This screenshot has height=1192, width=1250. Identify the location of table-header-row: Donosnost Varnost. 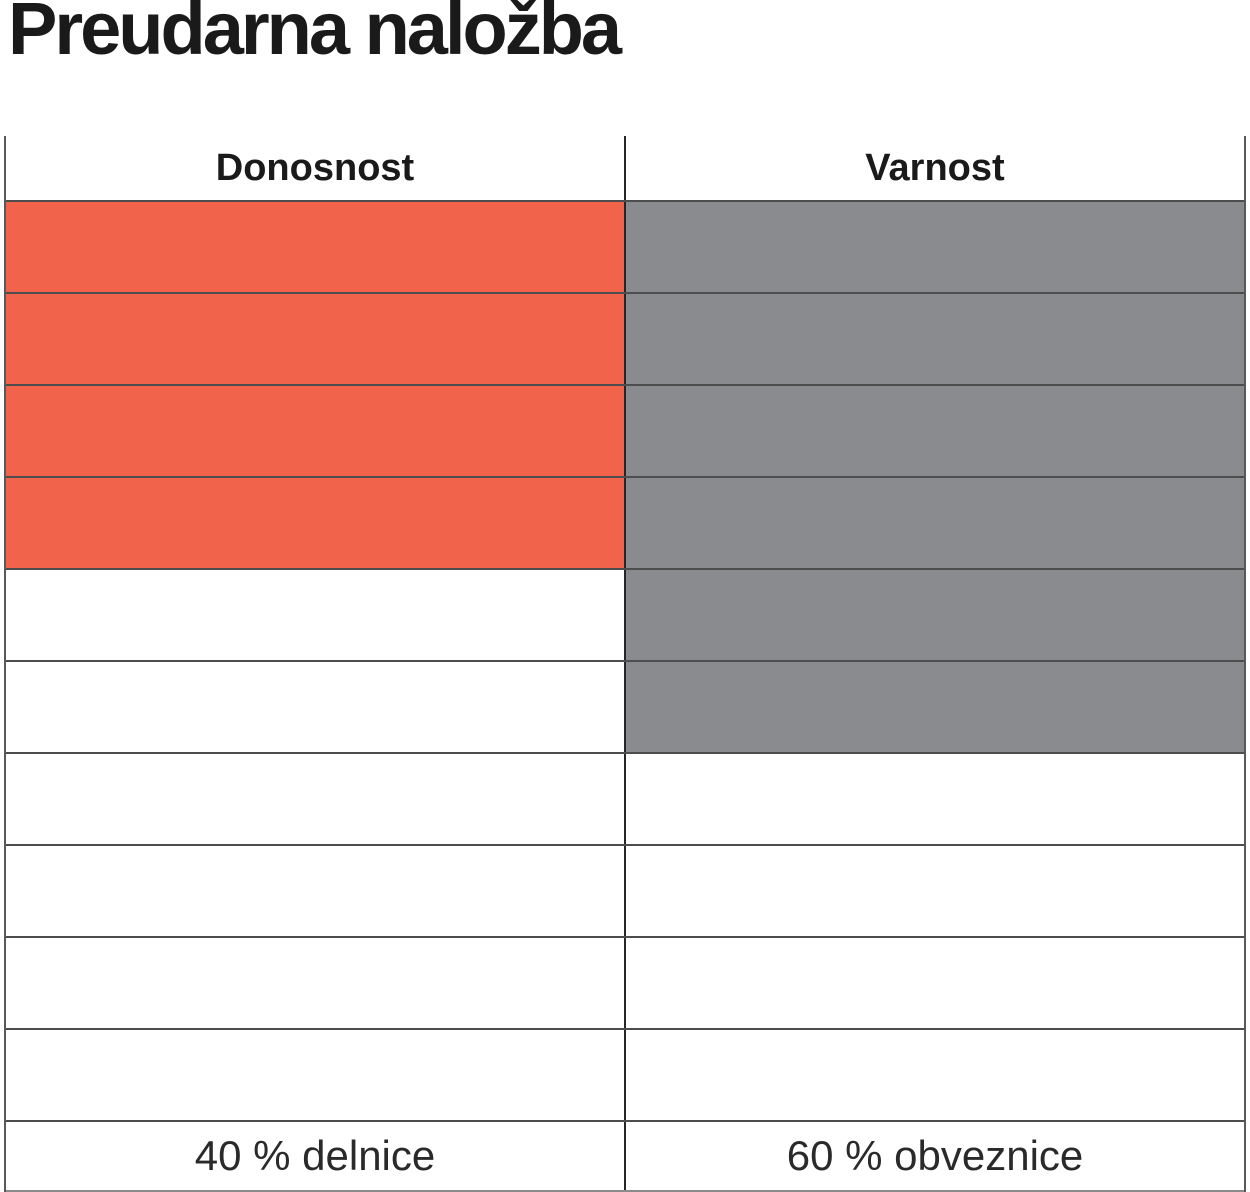
(625, 169).